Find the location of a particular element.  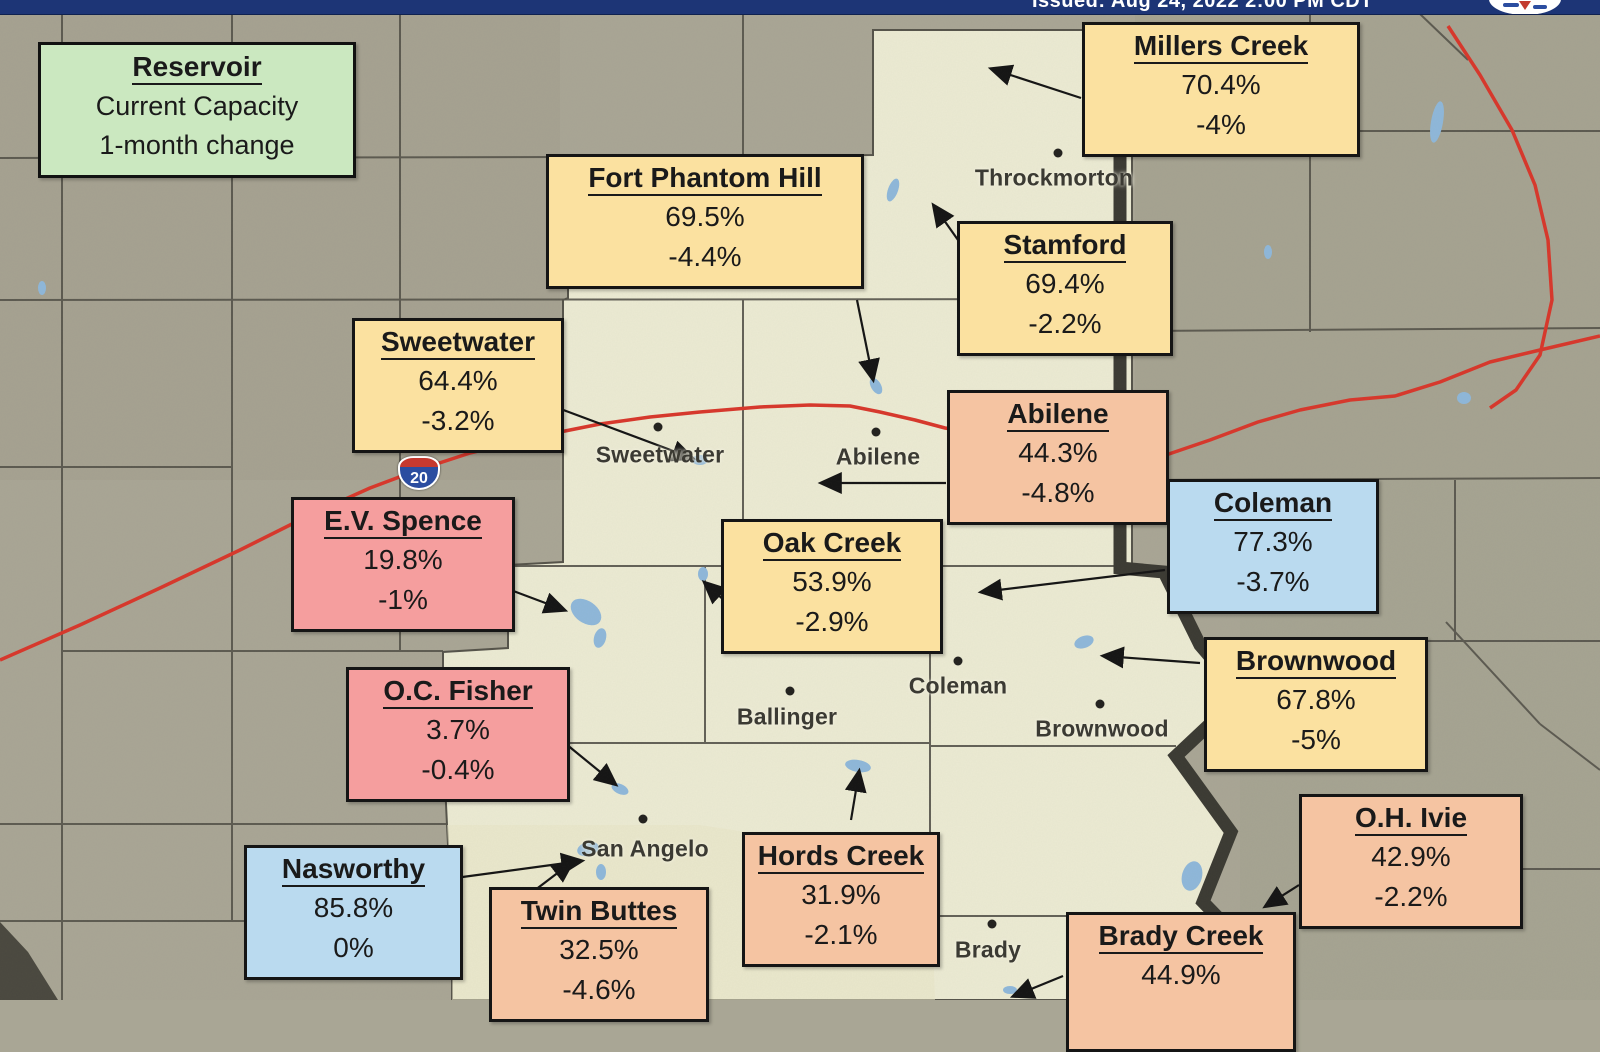

city-label-ballinger: Ballinger is located at coordinates (787, 716).